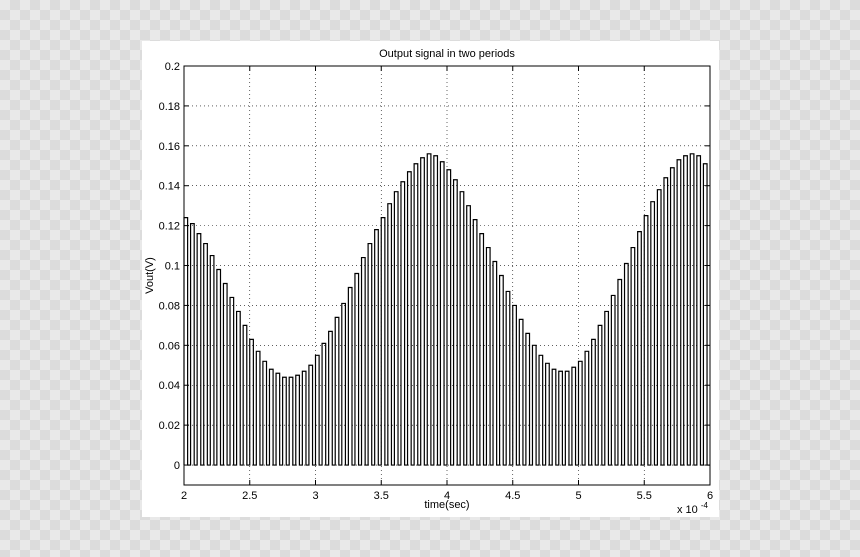 Image resolution: width=860 pixels, height=557 pixels. I want to click on y-tick-label: 0.12, so click(169, 227).